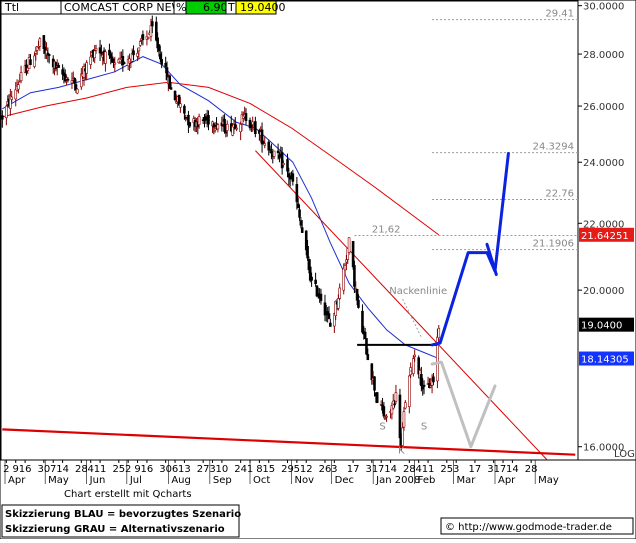  Describe the element at coordinates (184, 469) in the screenshot. I see `x-tick-label: 13` at that location.